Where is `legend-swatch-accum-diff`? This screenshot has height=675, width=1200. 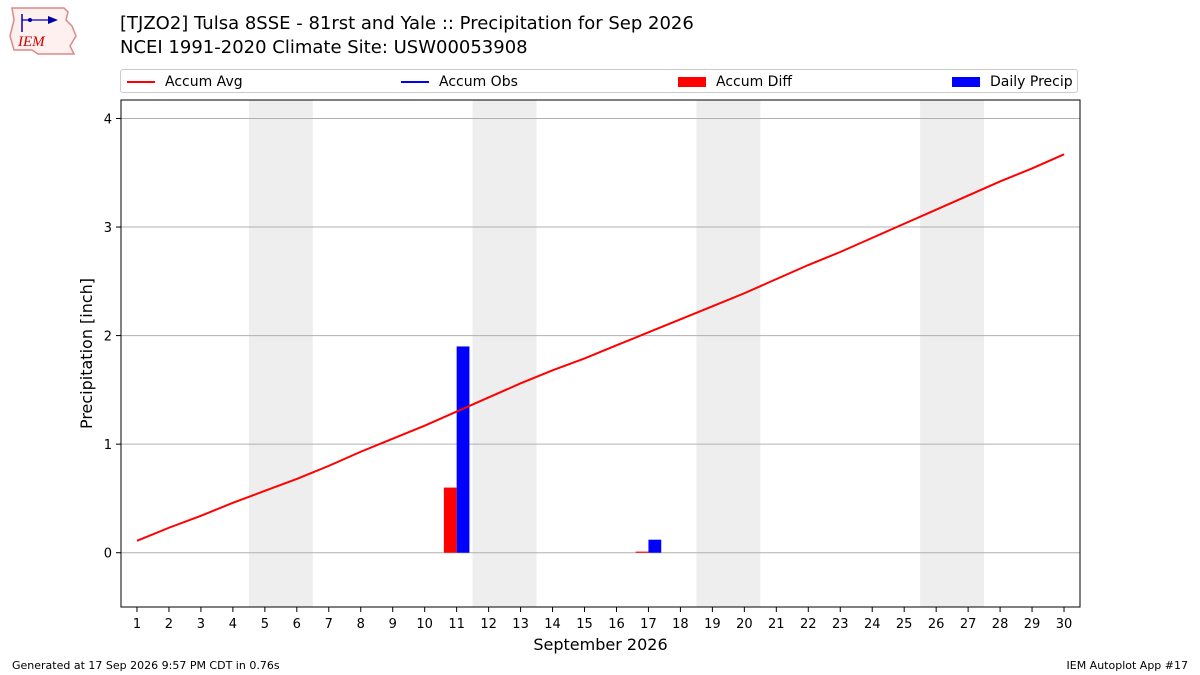 legend-swatch-accum-diff is located at coordinates (692, 82).